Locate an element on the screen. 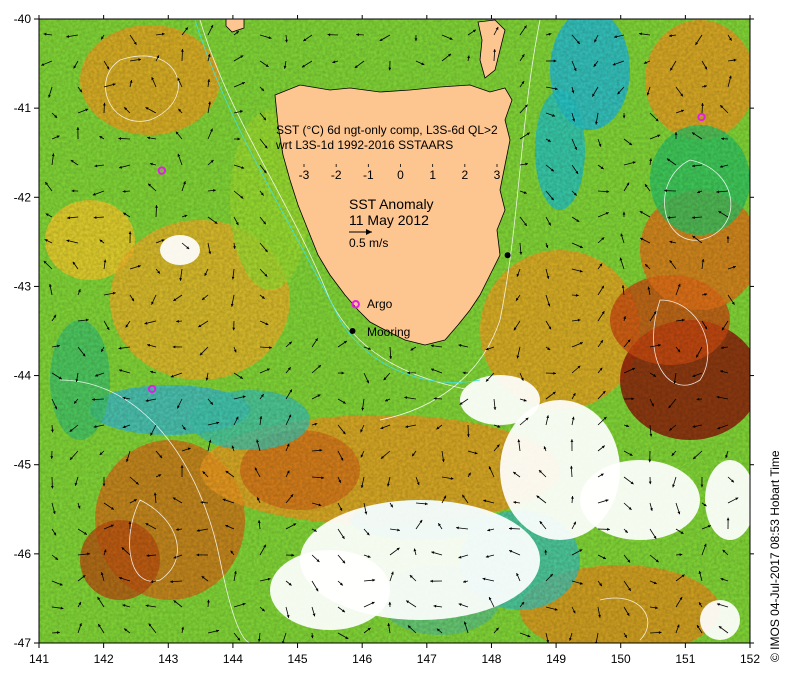 The width and height of the screenshot is (792, 678). argo-marker is located at coordinates (162, 170).